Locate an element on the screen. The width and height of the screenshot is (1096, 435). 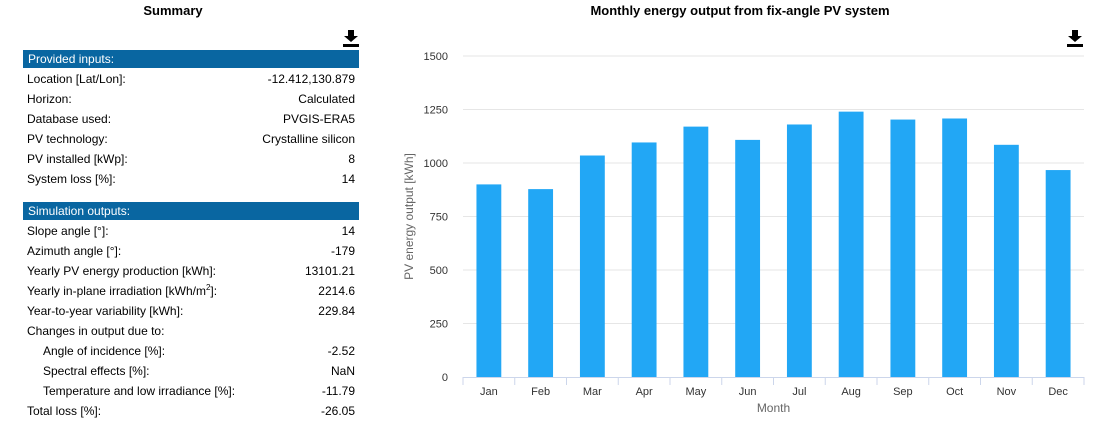
output-row-slope: Slope angle [°]: 14 is located at coordinates (191, 231).